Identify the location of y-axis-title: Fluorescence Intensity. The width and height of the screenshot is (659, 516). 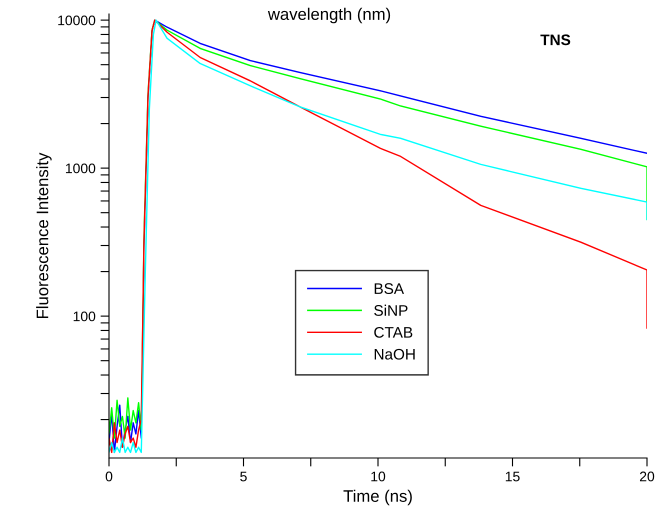
(44, 235).